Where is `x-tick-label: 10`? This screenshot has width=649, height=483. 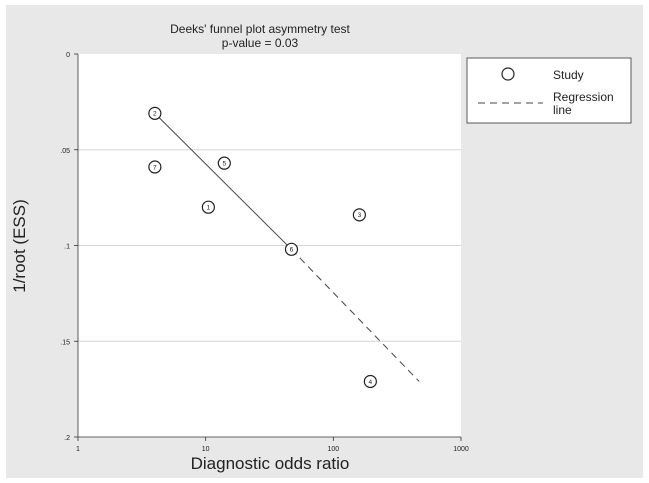
x-tick-label: 10 is located at coordinates (206, 449).